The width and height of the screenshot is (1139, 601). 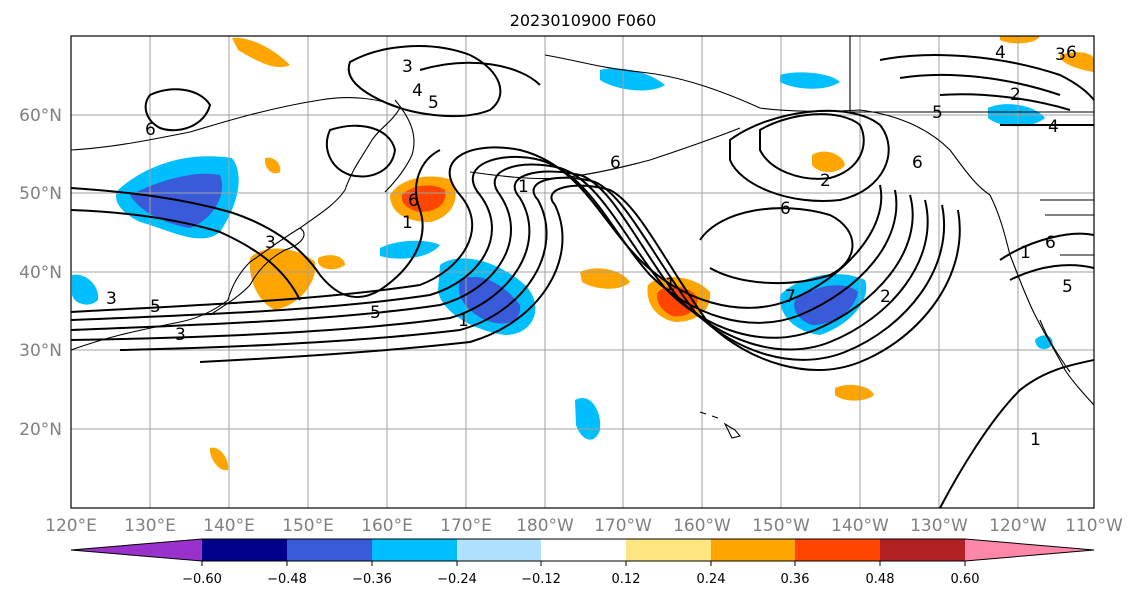 What do you see at coordinates (40, 430) in the screenshot?
I see `lat-tick-label: 20°N` at bounding box center [40, 430].